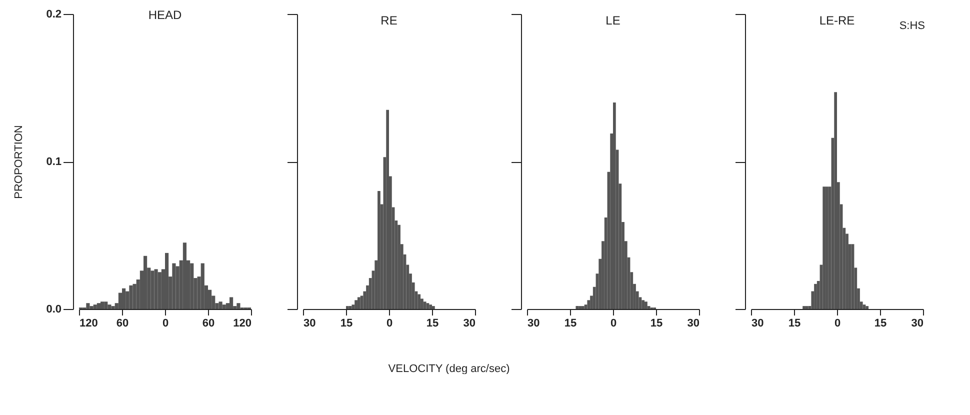 This screenshot has height=415, width=970. I want to click on chart-title: LE-RE, so click(837, 21).